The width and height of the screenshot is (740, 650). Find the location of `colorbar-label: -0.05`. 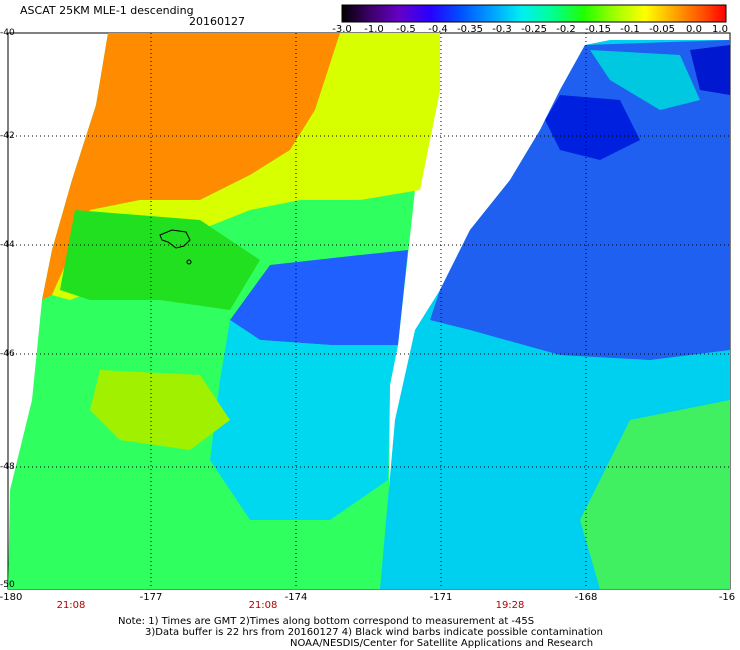

colorbar-label: -0.05 is located at coordinates (662, 29).